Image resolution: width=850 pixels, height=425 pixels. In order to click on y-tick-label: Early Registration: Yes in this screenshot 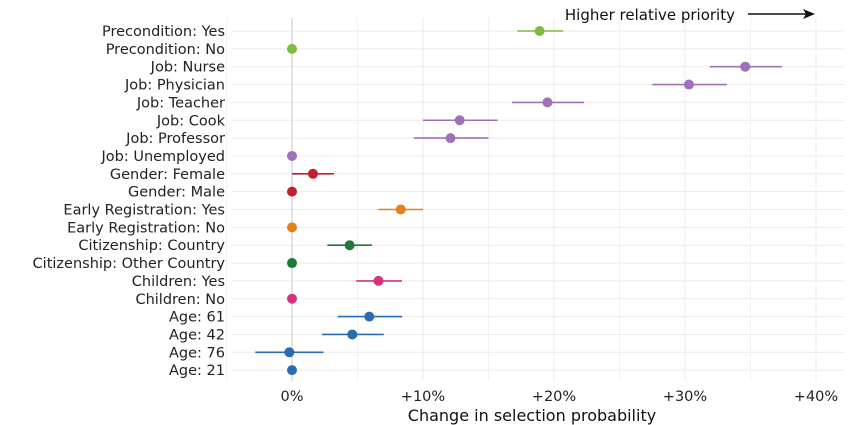, I will do `click(144, 211)`.